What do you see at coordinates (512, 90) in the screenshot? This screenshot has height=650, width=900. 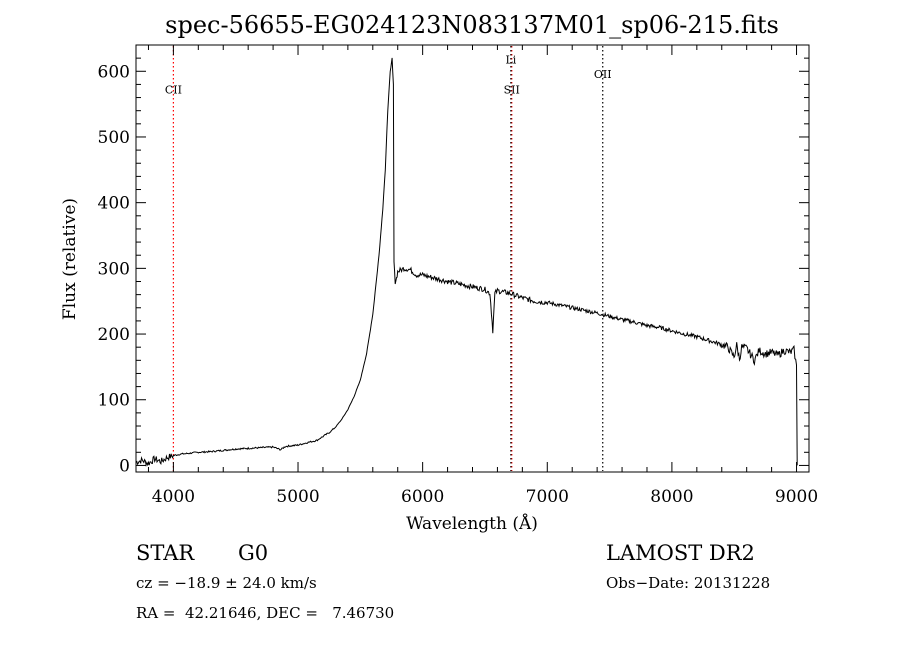 I see `line-label-1: SII` at bounding box center [512, 90].